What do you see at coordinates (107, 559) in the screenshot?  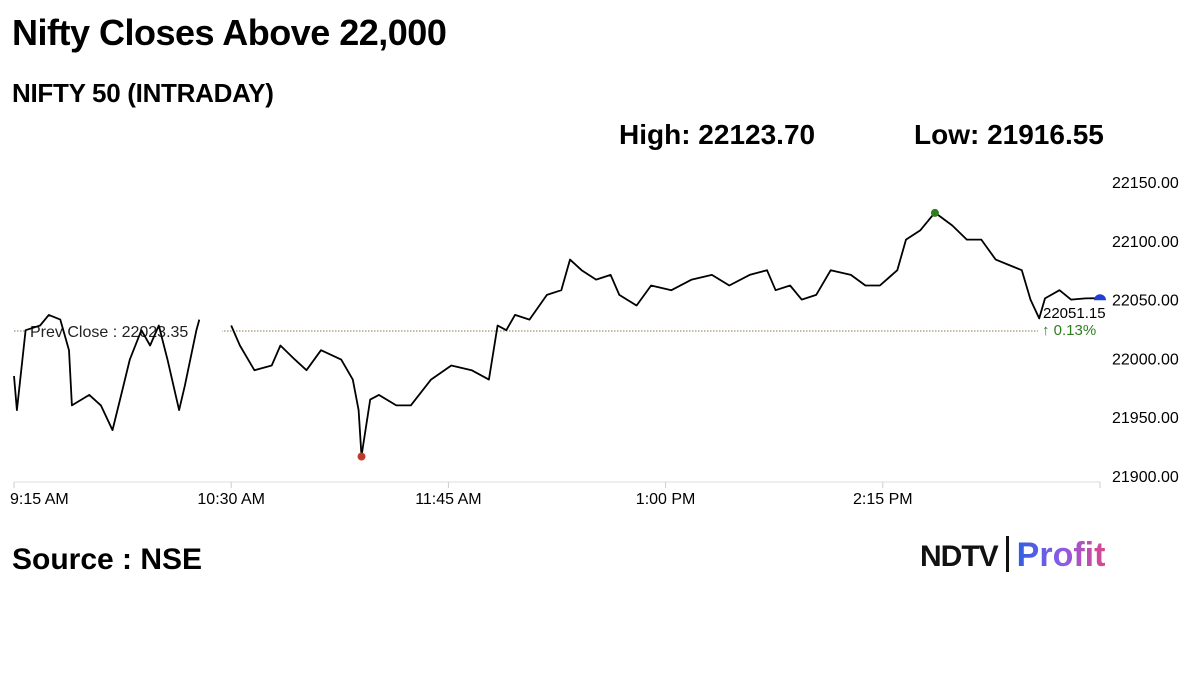 I see `source-label: Source : NSE` at bounding box center [107, 559].